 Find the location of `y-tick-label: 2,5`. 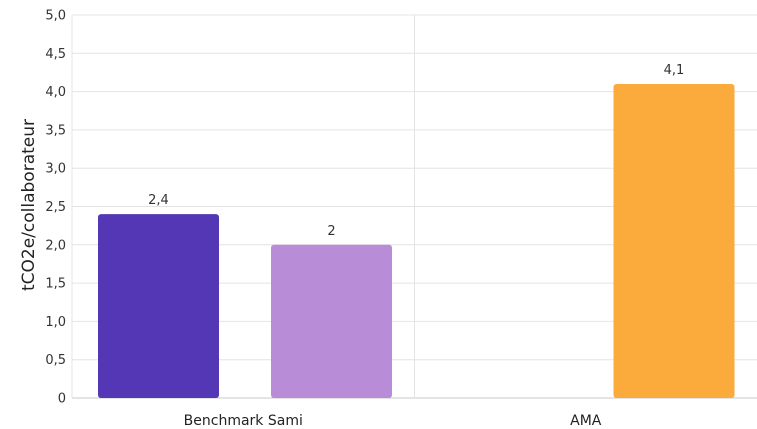

y-tick-label: 2,5 is located at coordinates (55, 207).